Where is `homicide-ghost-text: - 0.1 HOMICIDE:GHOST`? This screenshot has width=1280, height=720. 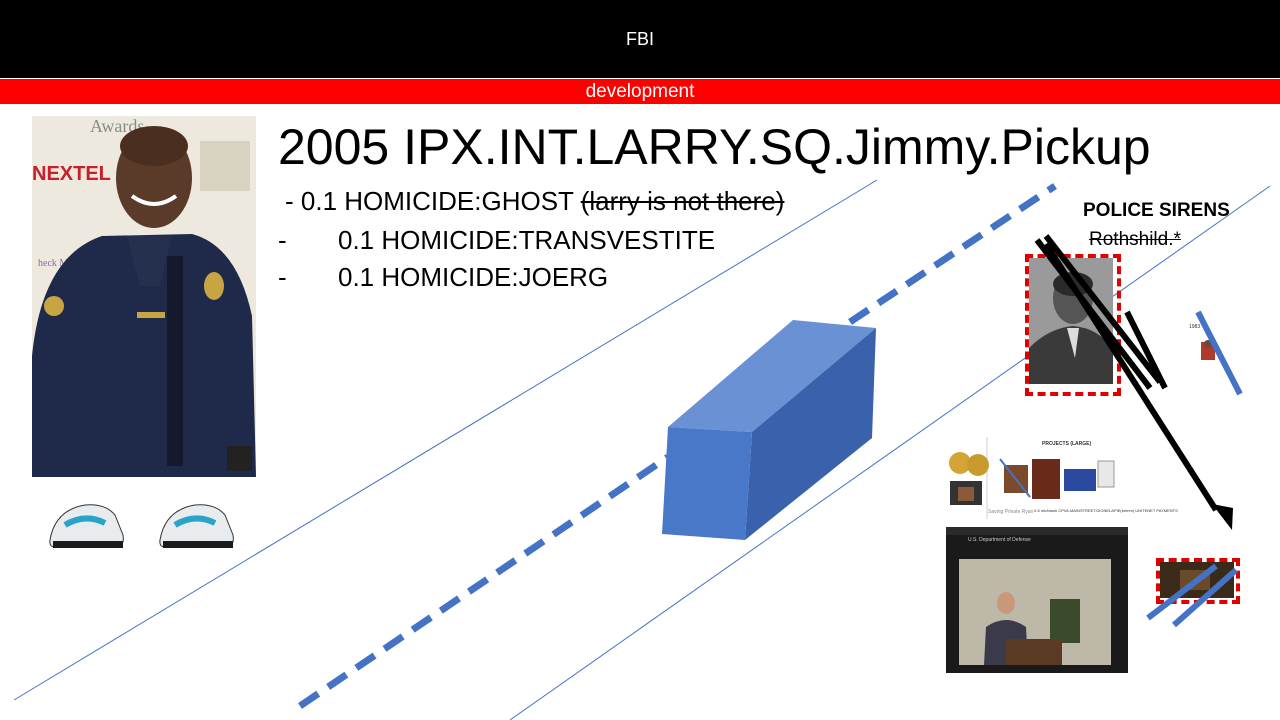 homicide-ghost-text: - 0.1 HOMICIDE:GHOST is located at coordinates (429, 201).